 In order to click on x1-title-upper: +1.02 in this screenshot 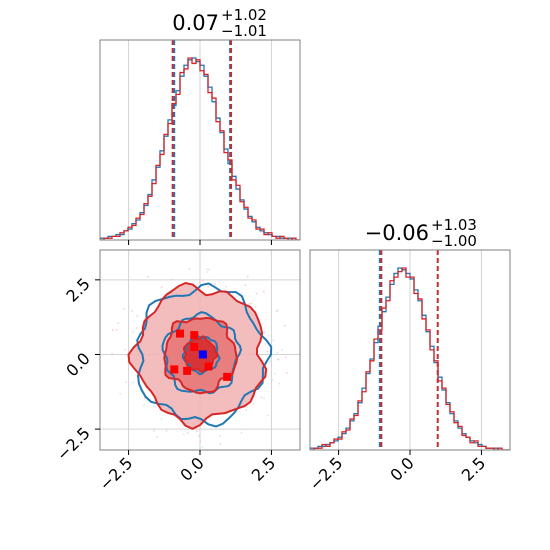, I will do `click(244, 15)`.